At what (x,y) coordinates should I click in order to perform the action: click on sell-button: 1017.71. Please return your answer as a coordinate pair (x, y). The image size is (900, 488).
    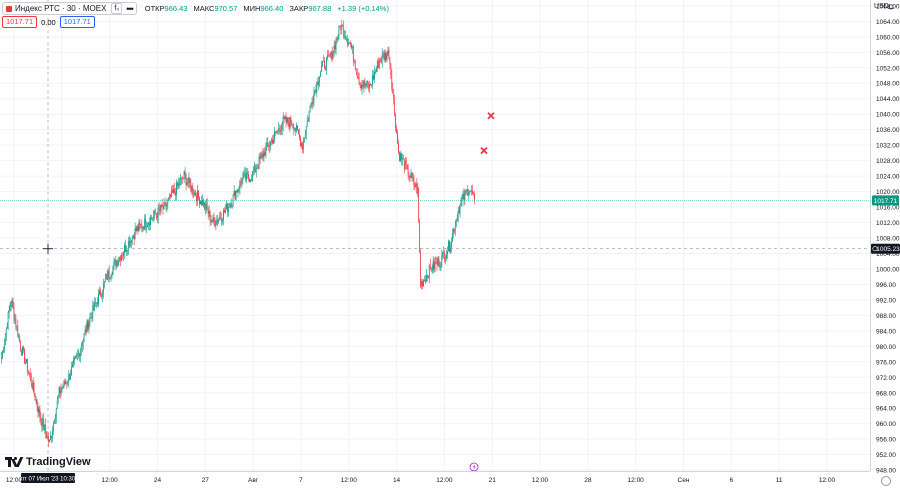
    Looking at the image, I should click on (20, 22).